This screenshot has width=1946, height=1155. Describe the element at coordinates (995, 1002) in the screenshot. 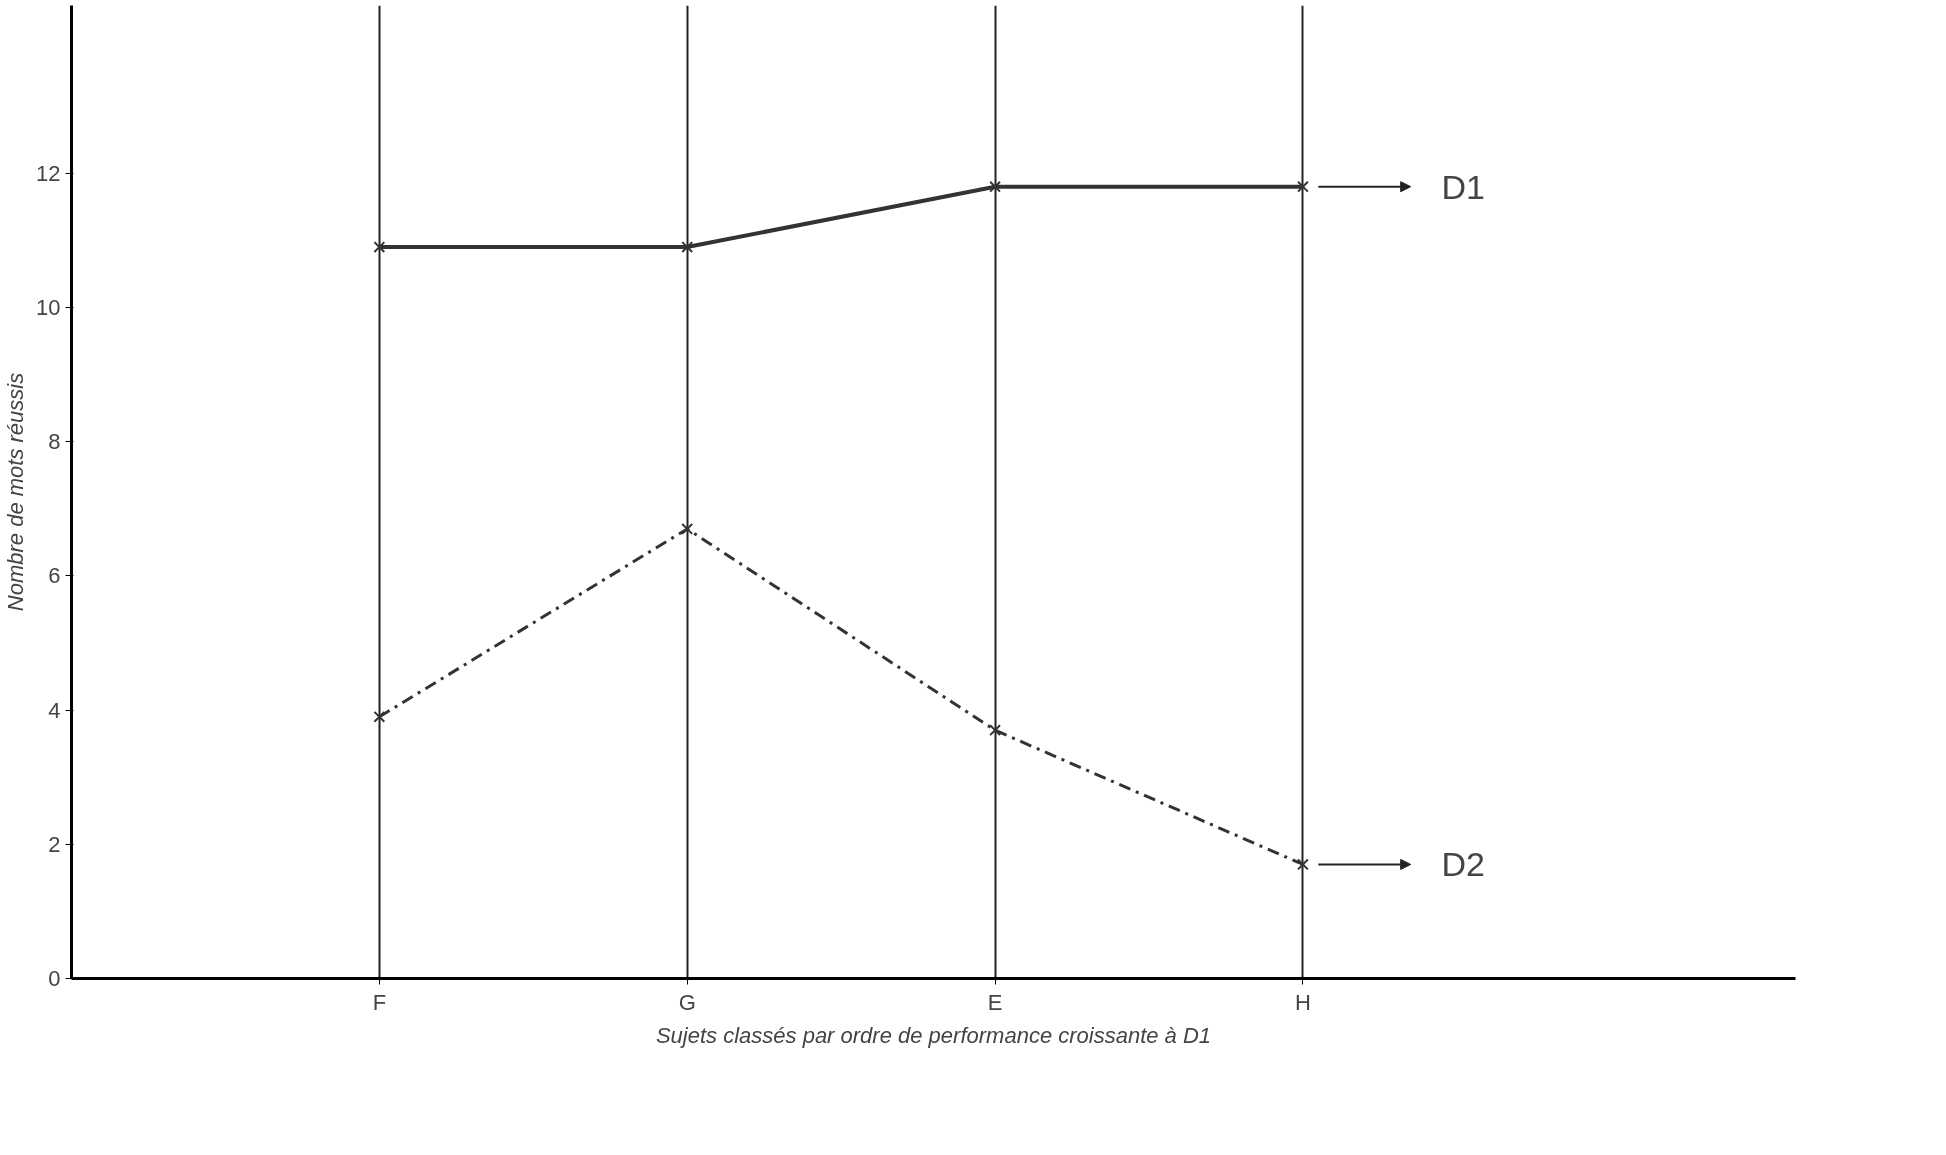

I see `x-tick-label: E` at that location.